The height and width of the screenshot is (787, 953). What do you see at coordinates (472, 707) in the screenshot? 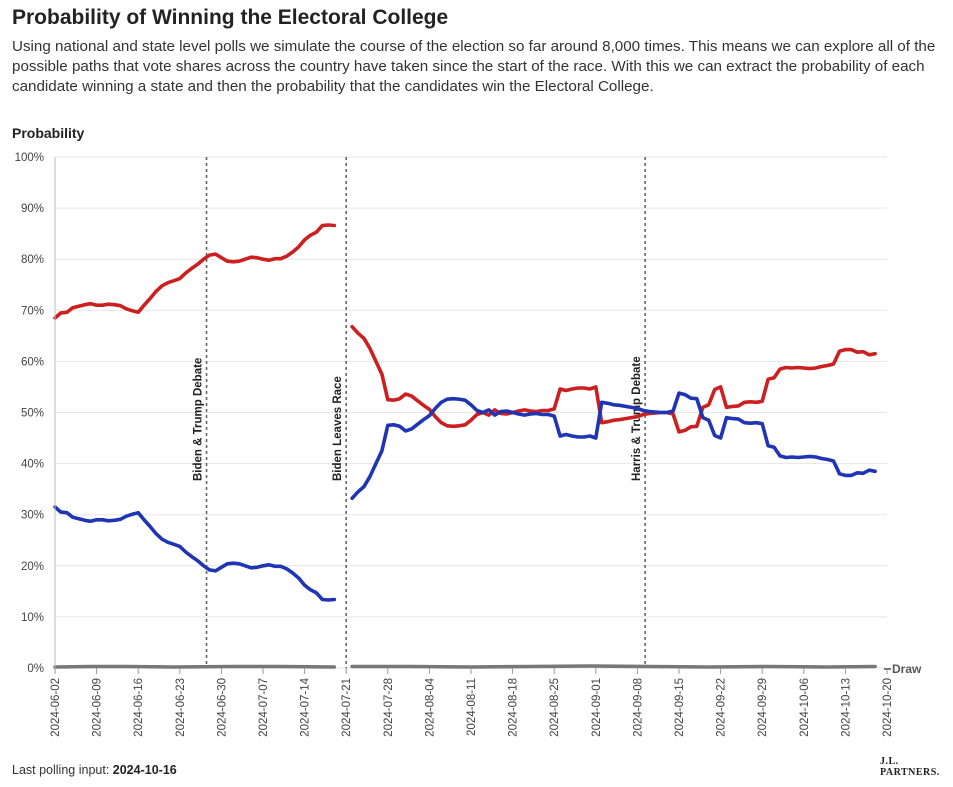
I see `x-tick-label: 2024-08-11` at bounding box center [472, 707].